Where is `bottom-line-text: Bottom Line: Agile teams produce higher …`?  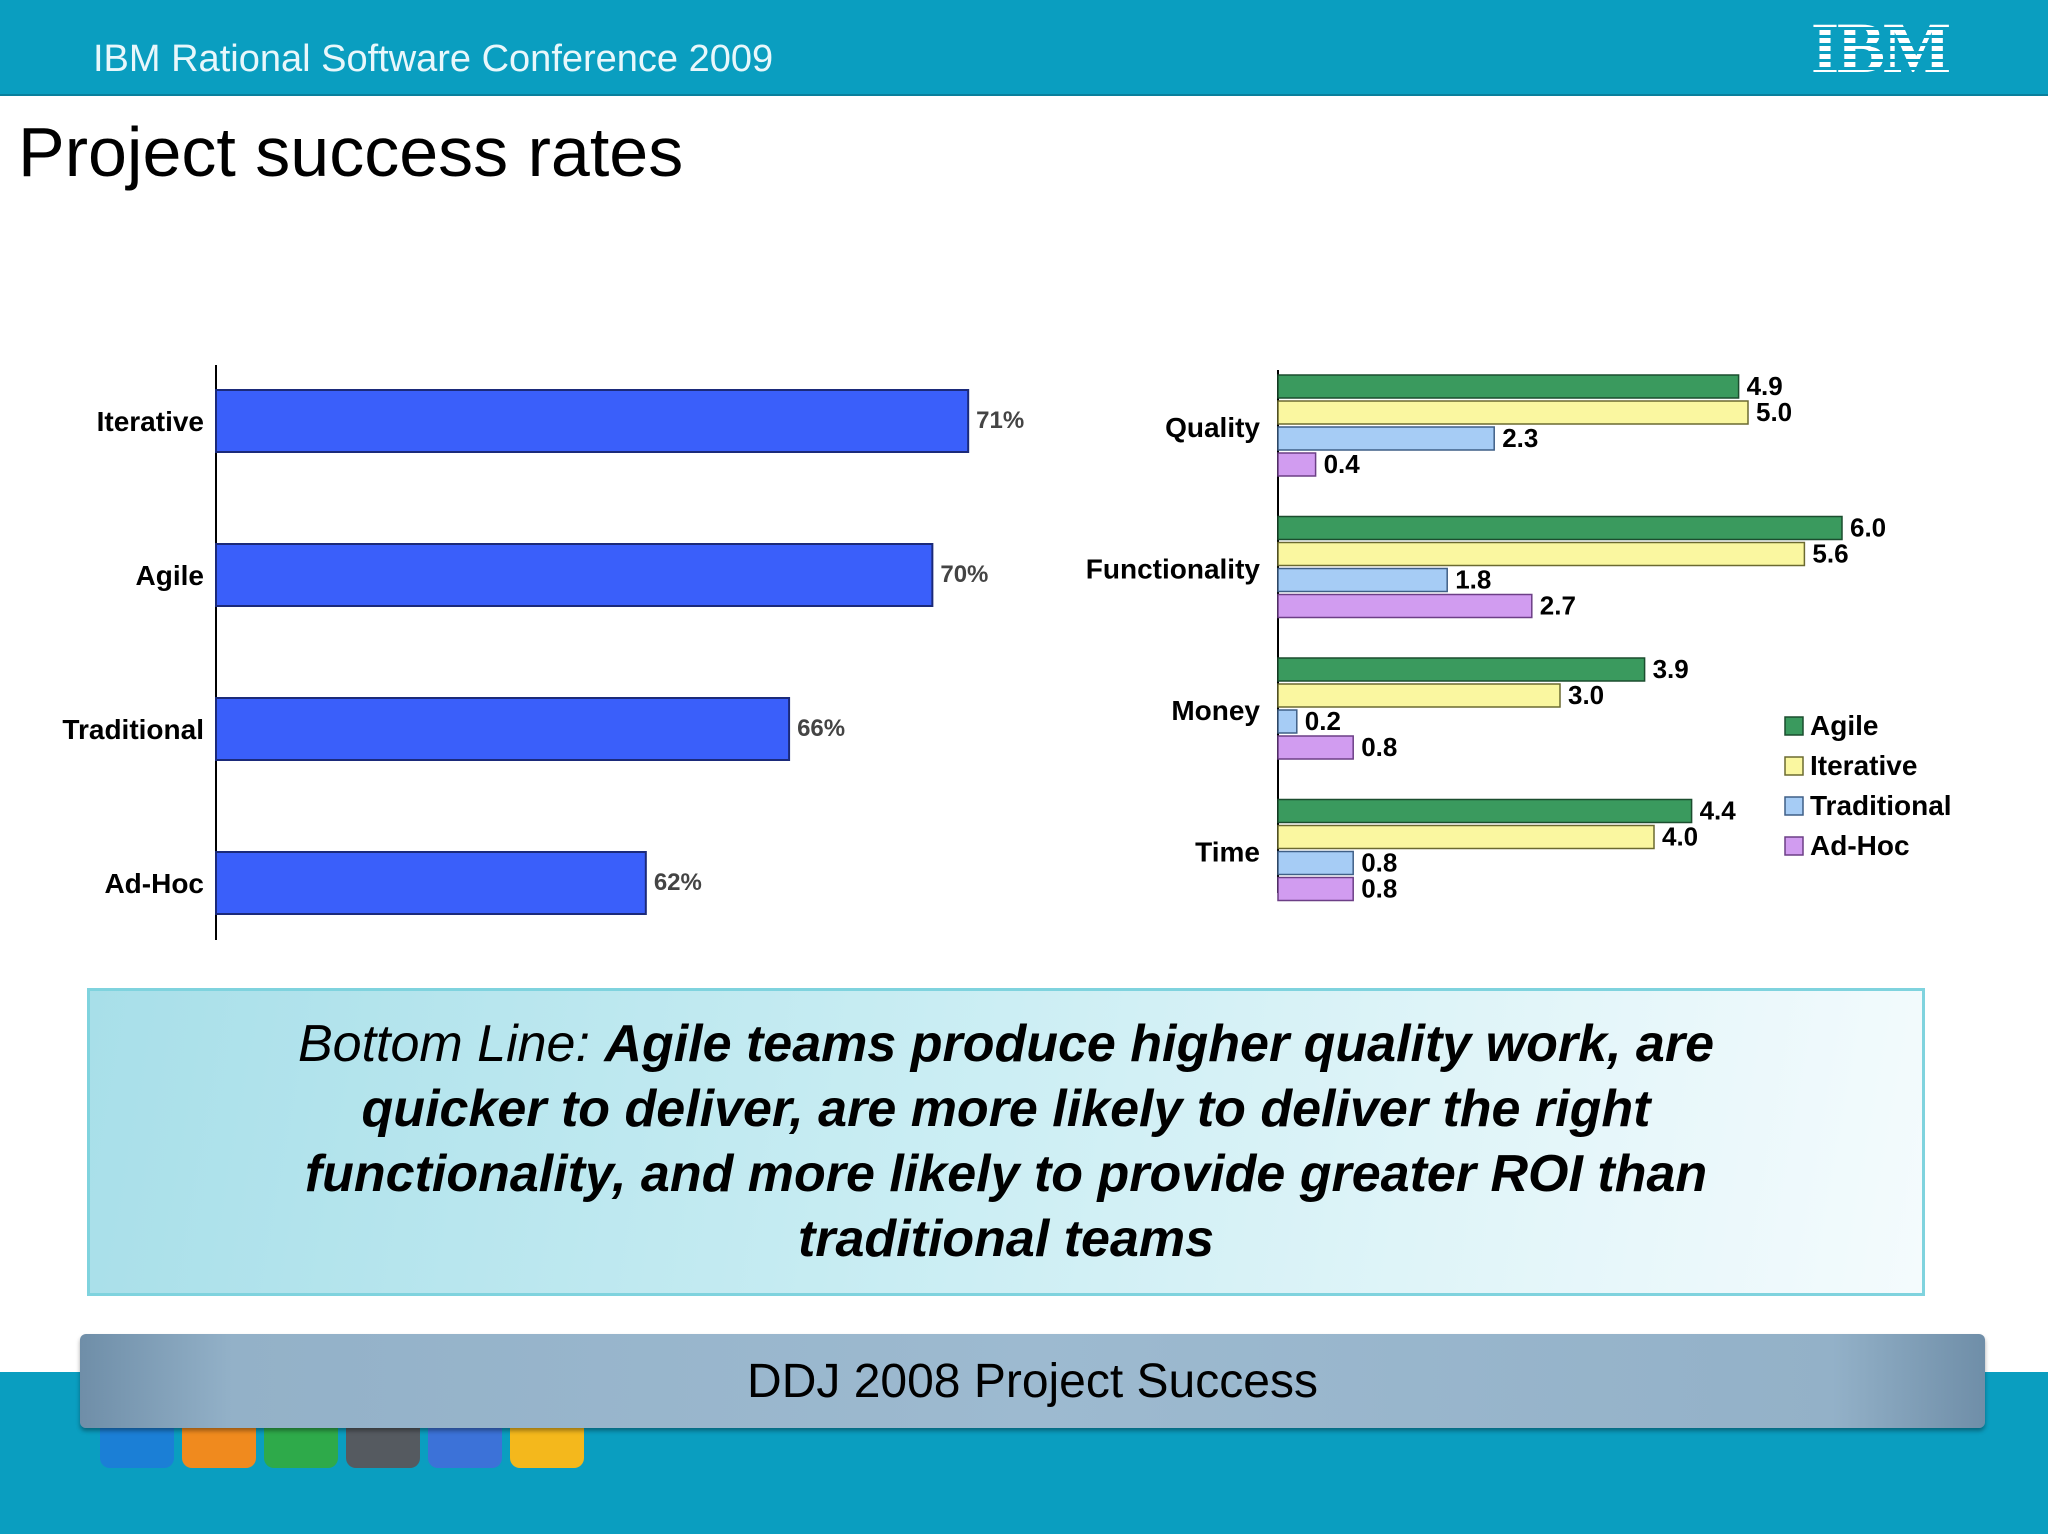 bottom-line-text: Bottom Line: Agile teams produce higher … is located at coordinates (1006, 1142).